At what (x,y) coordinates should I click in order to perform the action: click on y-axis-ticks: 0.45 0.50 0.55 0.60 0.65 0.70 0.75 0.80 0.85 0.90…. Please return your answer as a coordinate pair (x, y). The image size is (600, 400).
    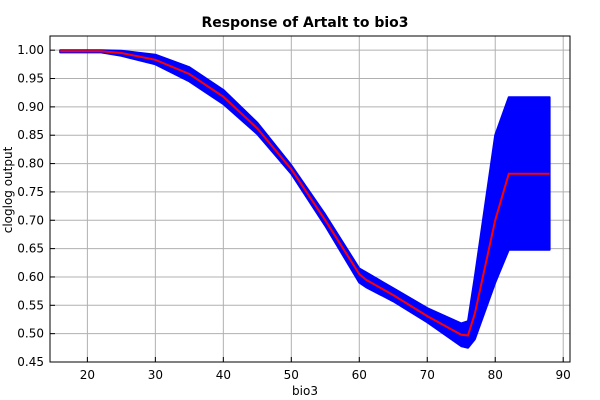
    Looking at the image, I should click on (36, 206).